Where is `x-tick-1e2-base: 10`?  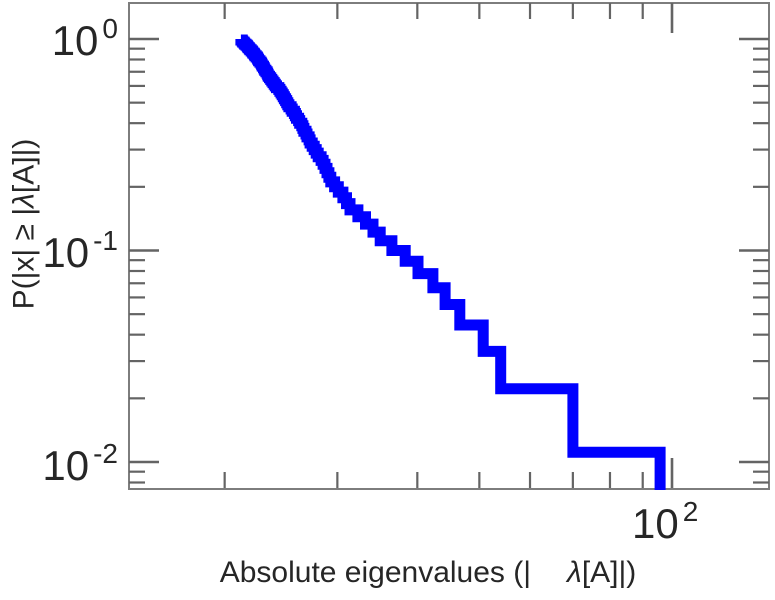 x-tick-1e2-base: 10 is located at coordinates (655, 523).